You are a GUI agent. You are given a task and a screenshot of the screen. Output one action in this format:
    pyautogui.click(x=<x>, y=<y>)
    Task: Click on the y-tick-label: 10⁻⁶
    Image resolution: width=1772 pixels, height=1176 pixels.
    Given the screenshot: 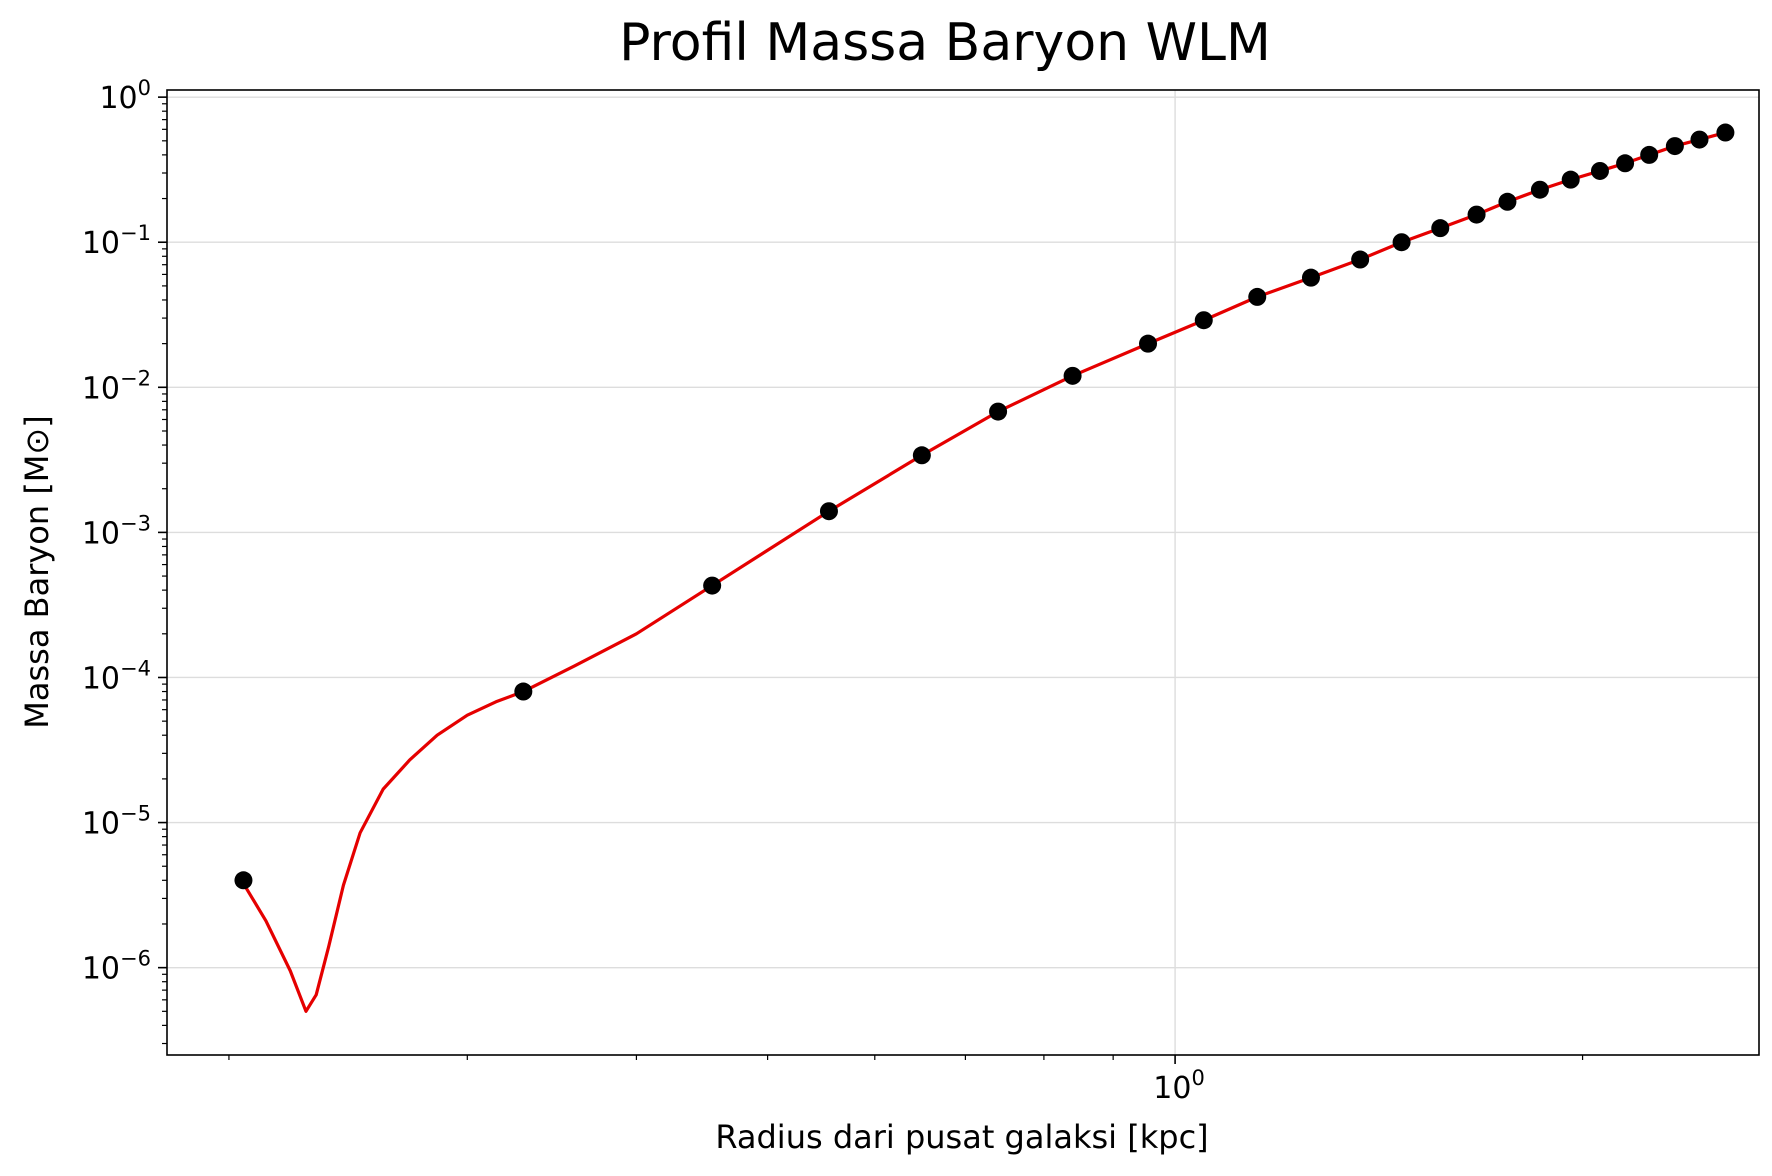 What is the action you would take?
    pyautogui.click(x=116, y=967)
    